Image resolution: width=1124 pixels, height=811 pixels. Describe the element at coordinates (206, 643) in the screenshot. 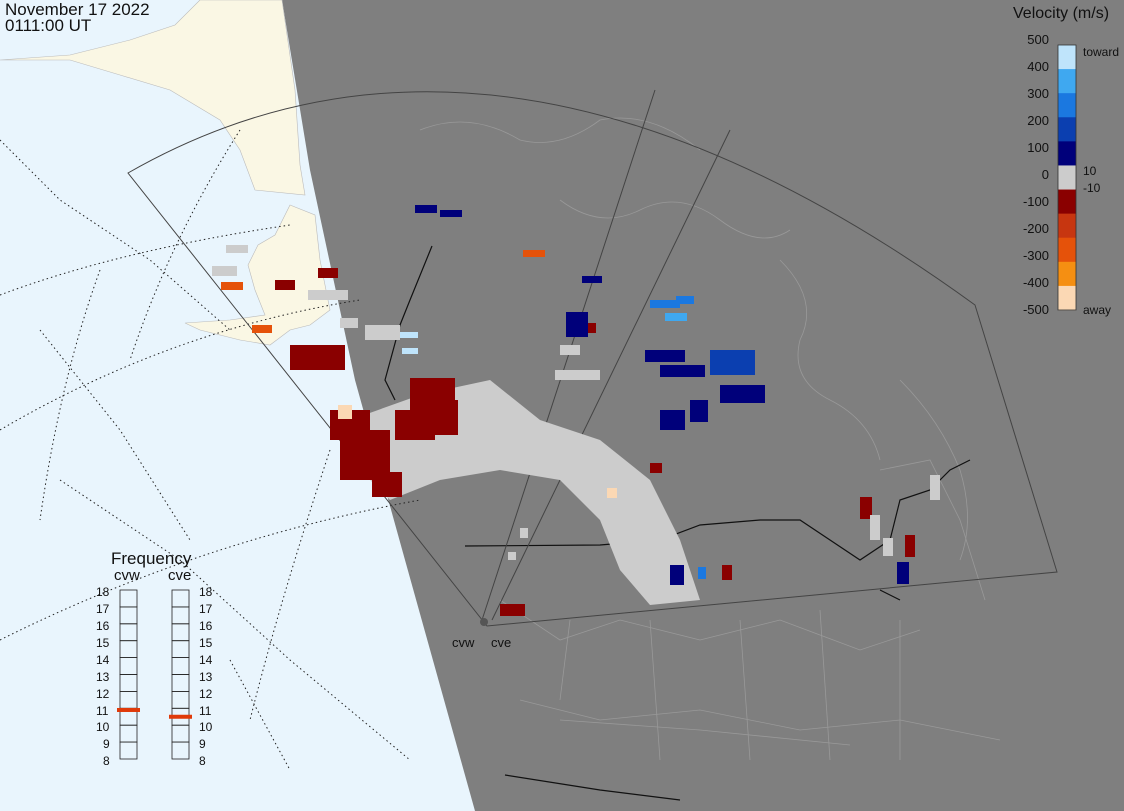

I see `frequency-tick: 15` at that location.